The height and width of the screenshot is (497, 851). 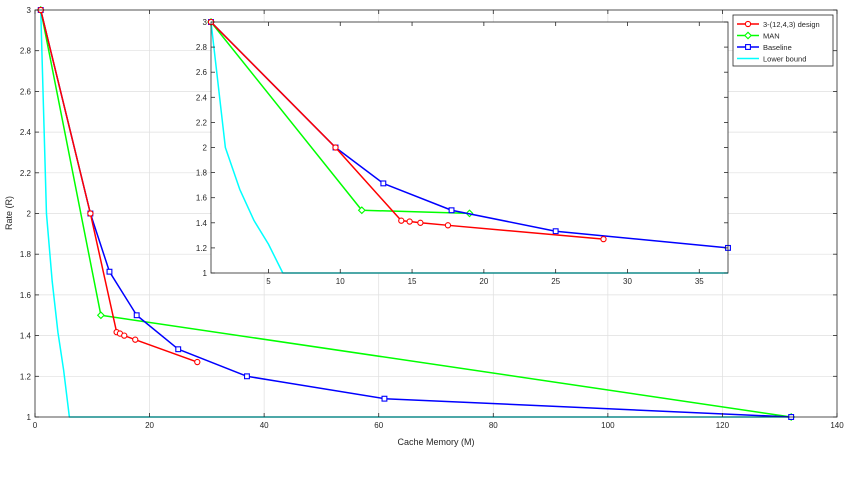 What do you see at coordinates (483, 281) in the screenshot?
I see `inset-x-tick-label: 20` at bounding box center [483, 281].